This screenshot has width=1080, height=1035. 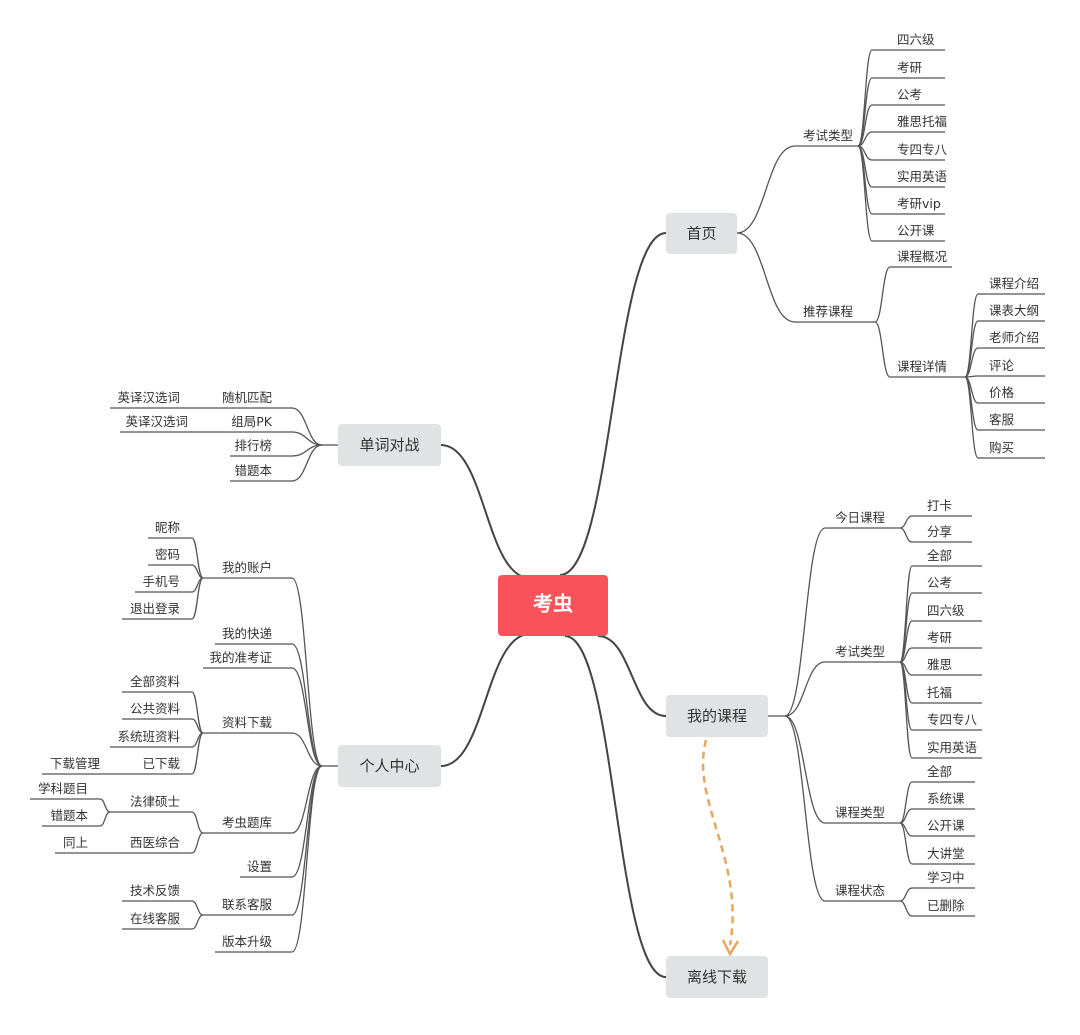 I want to click on node-label: 系统课, so click(x=946, y=798).